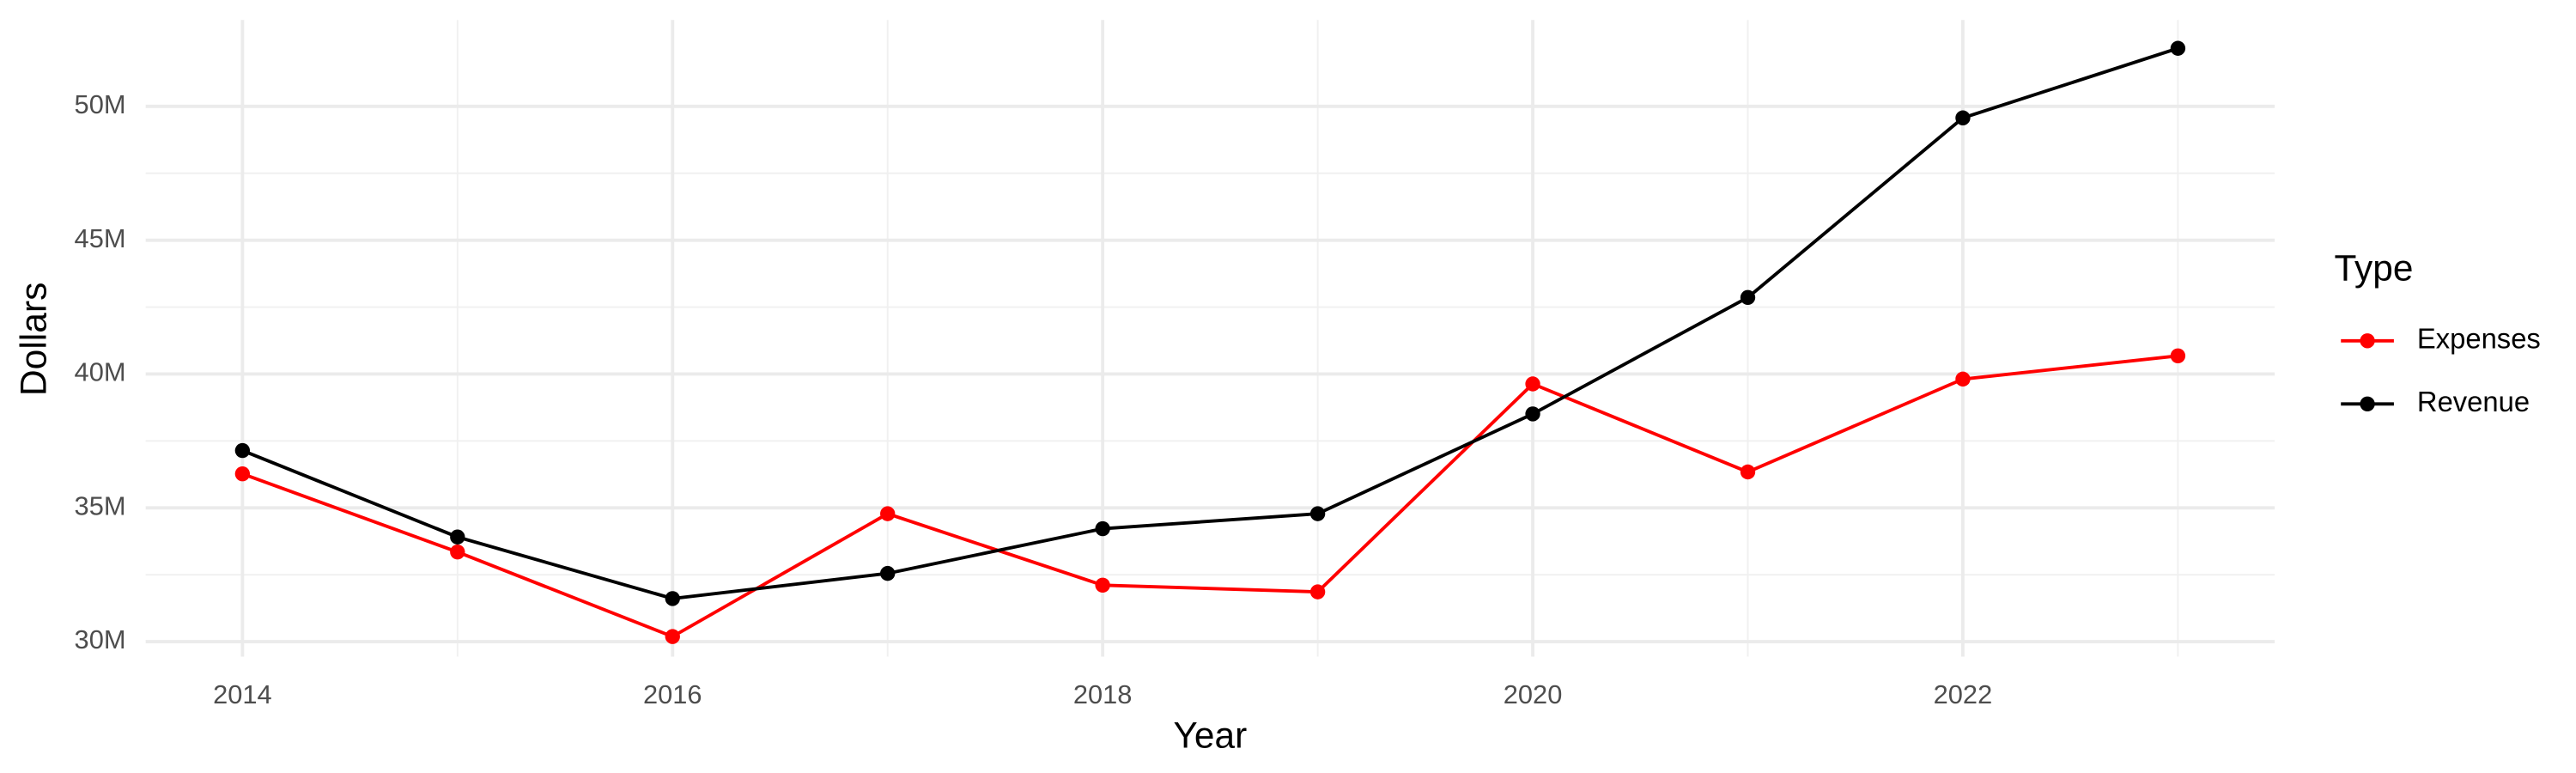 The image size is (2576, 773). I want to click on x-axis-title: Year, so click(1211, 736).